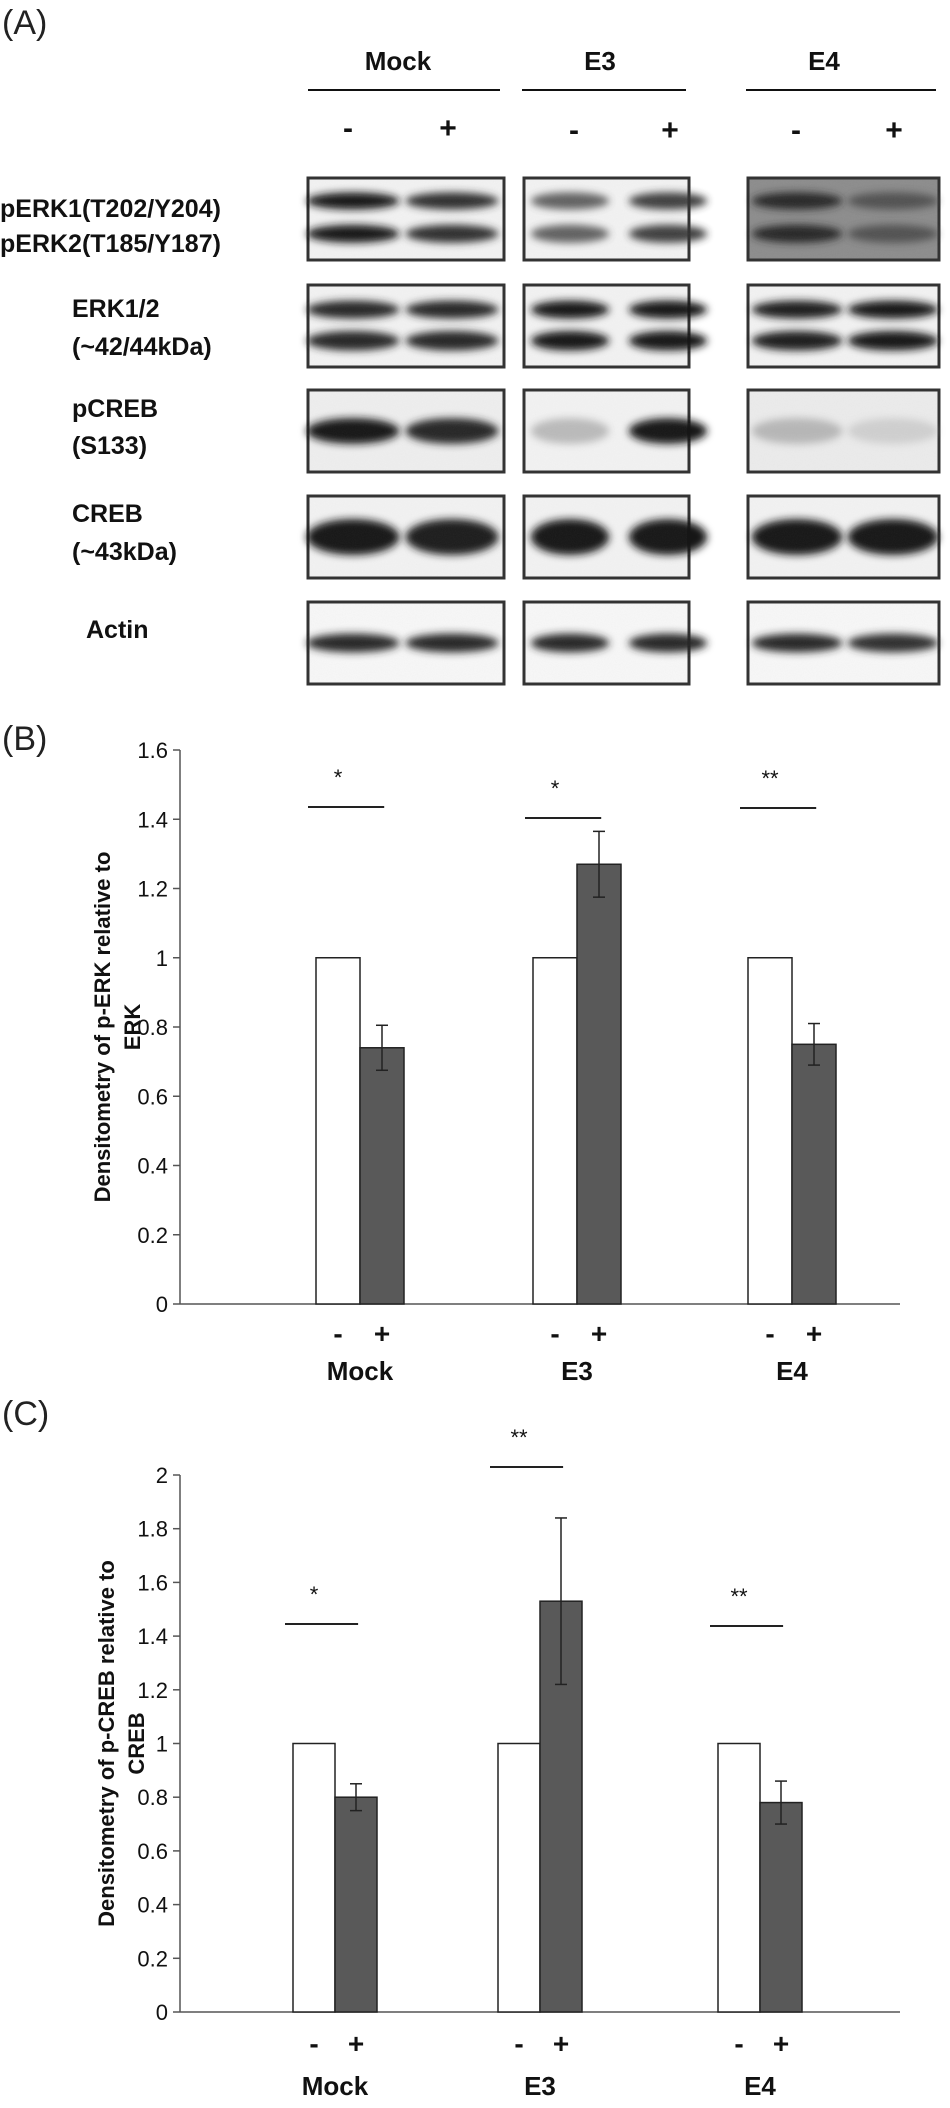 The width and height of the screenshot is (950, 2108). What do you see at coordinates (162, 1475) in the screenshot?
I see `y-tick-label: 2` at bounding box center [162, 1475].